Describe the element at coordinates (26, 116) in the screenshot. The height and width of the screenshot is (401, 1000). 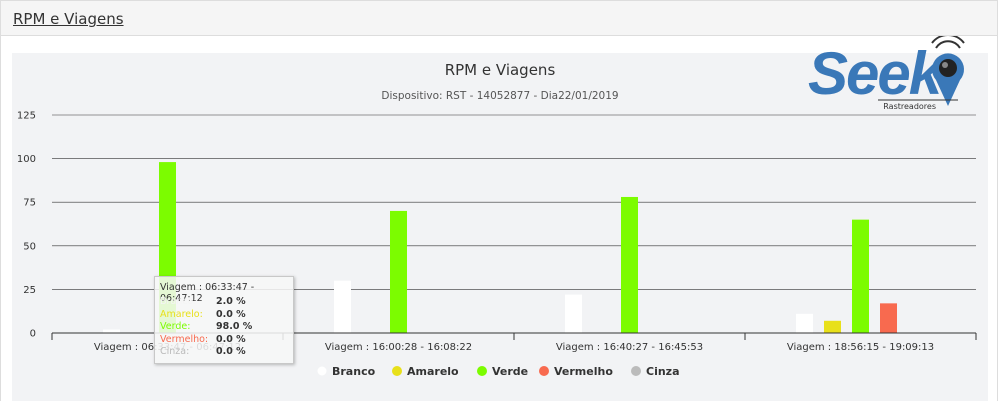
I see `y-tick-label: 125` at that location.